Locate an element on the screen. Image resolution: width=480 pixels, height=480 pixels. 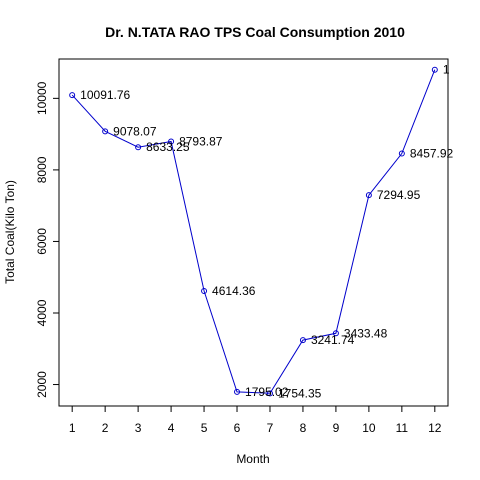
x-axis: 1 2 3 4 5 6 7 8 9 10 11 12 is located at coordinates (255, 420).